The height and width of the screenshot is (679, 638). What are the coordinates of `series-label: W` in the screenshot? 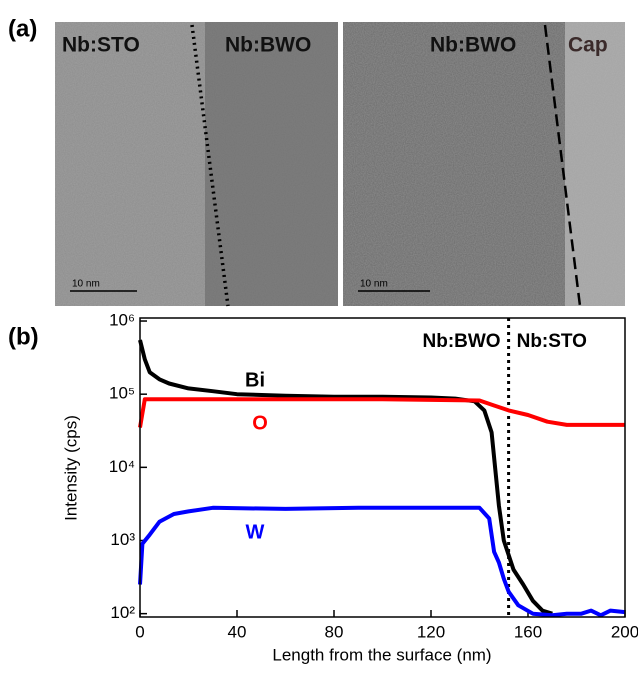 It's located at (255, 532).